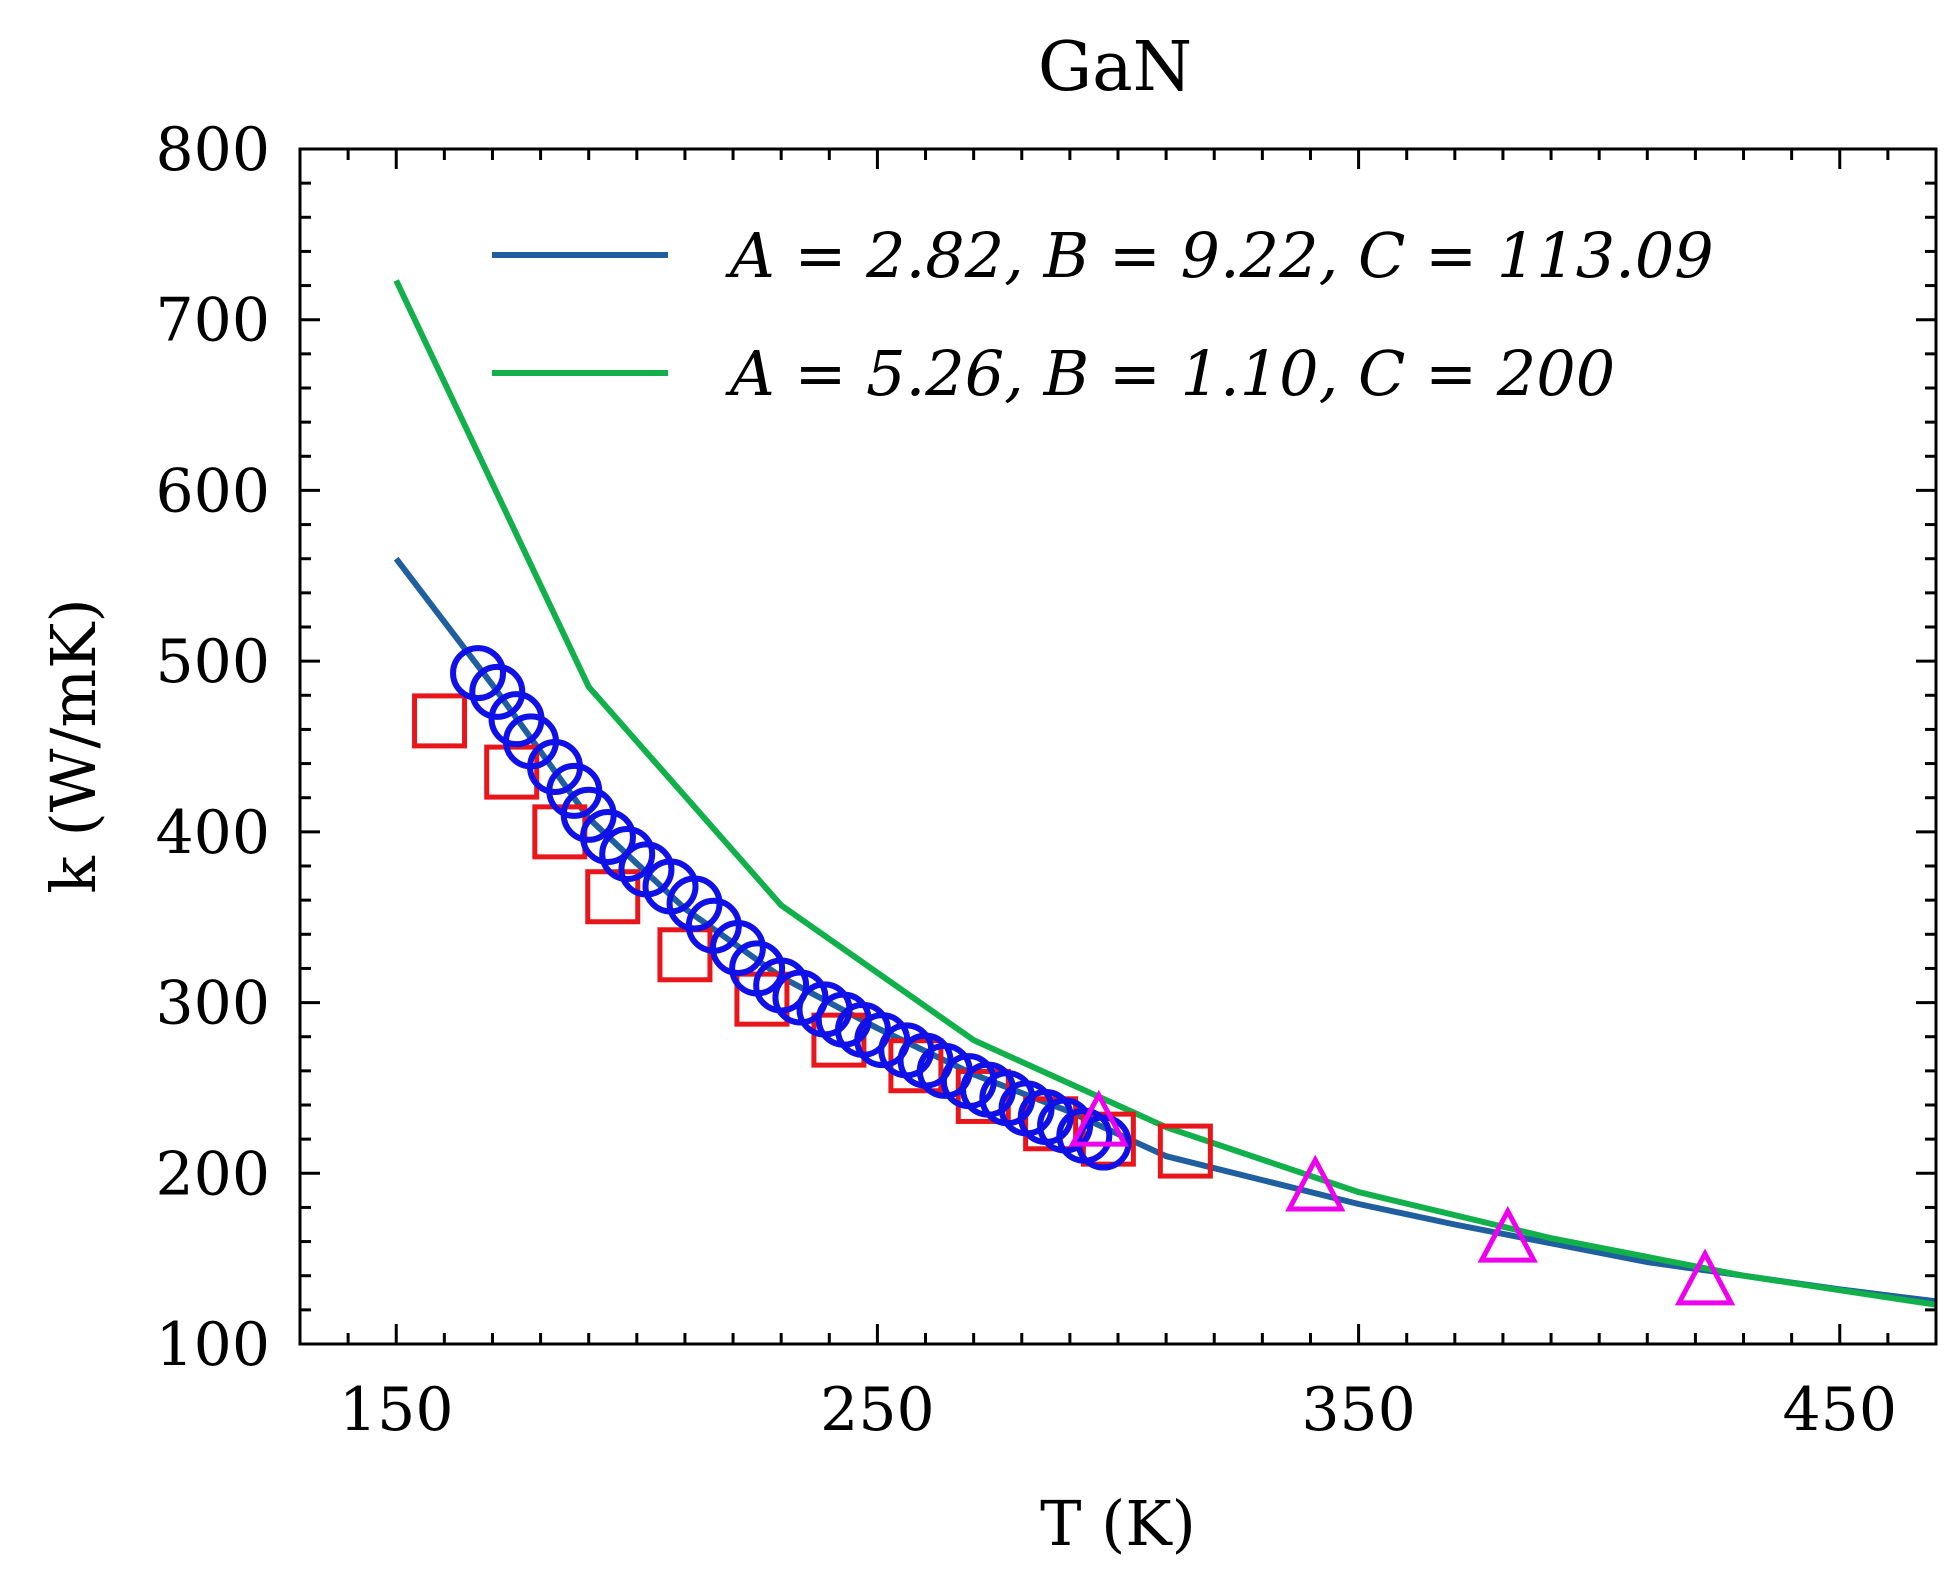 The width and height of the screenshot is (1957, 1587). Describe the element at coordinates (1170, 373) in the screenshot. I see `legend-label-2: A = 5.26, B = 1.10, C = 200` at that location.